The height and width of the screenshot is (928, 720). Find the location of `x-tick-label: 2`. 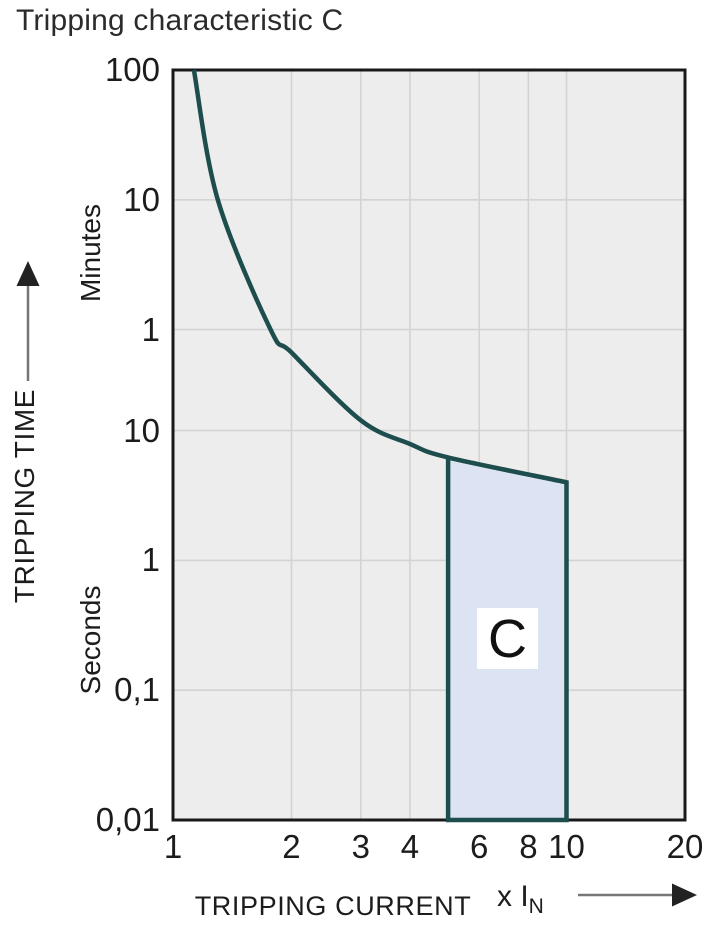

x-tick-label: 2 is located at coordinates (291, 846).